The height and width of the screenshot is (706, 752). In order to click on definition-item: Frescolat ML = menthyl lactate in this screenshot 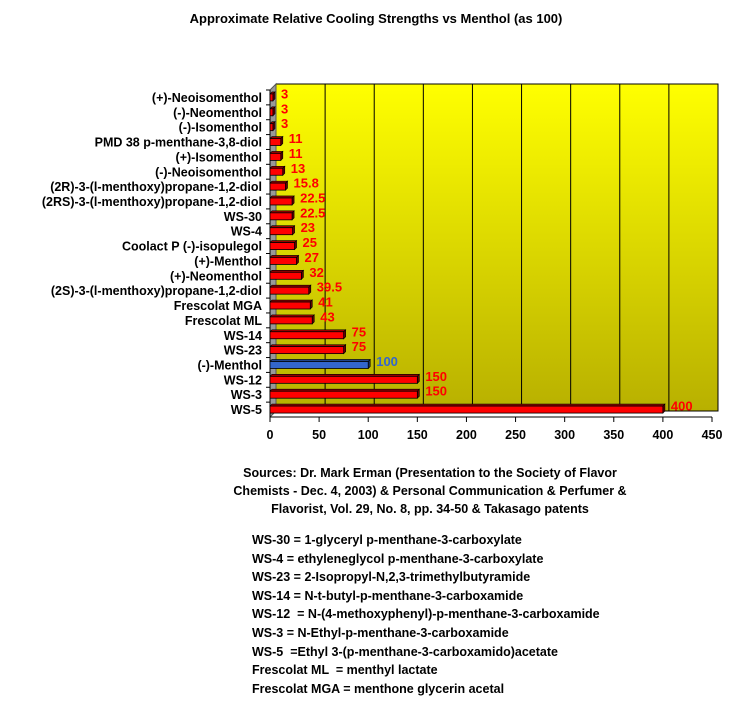, I will do `click(345, 670)`.